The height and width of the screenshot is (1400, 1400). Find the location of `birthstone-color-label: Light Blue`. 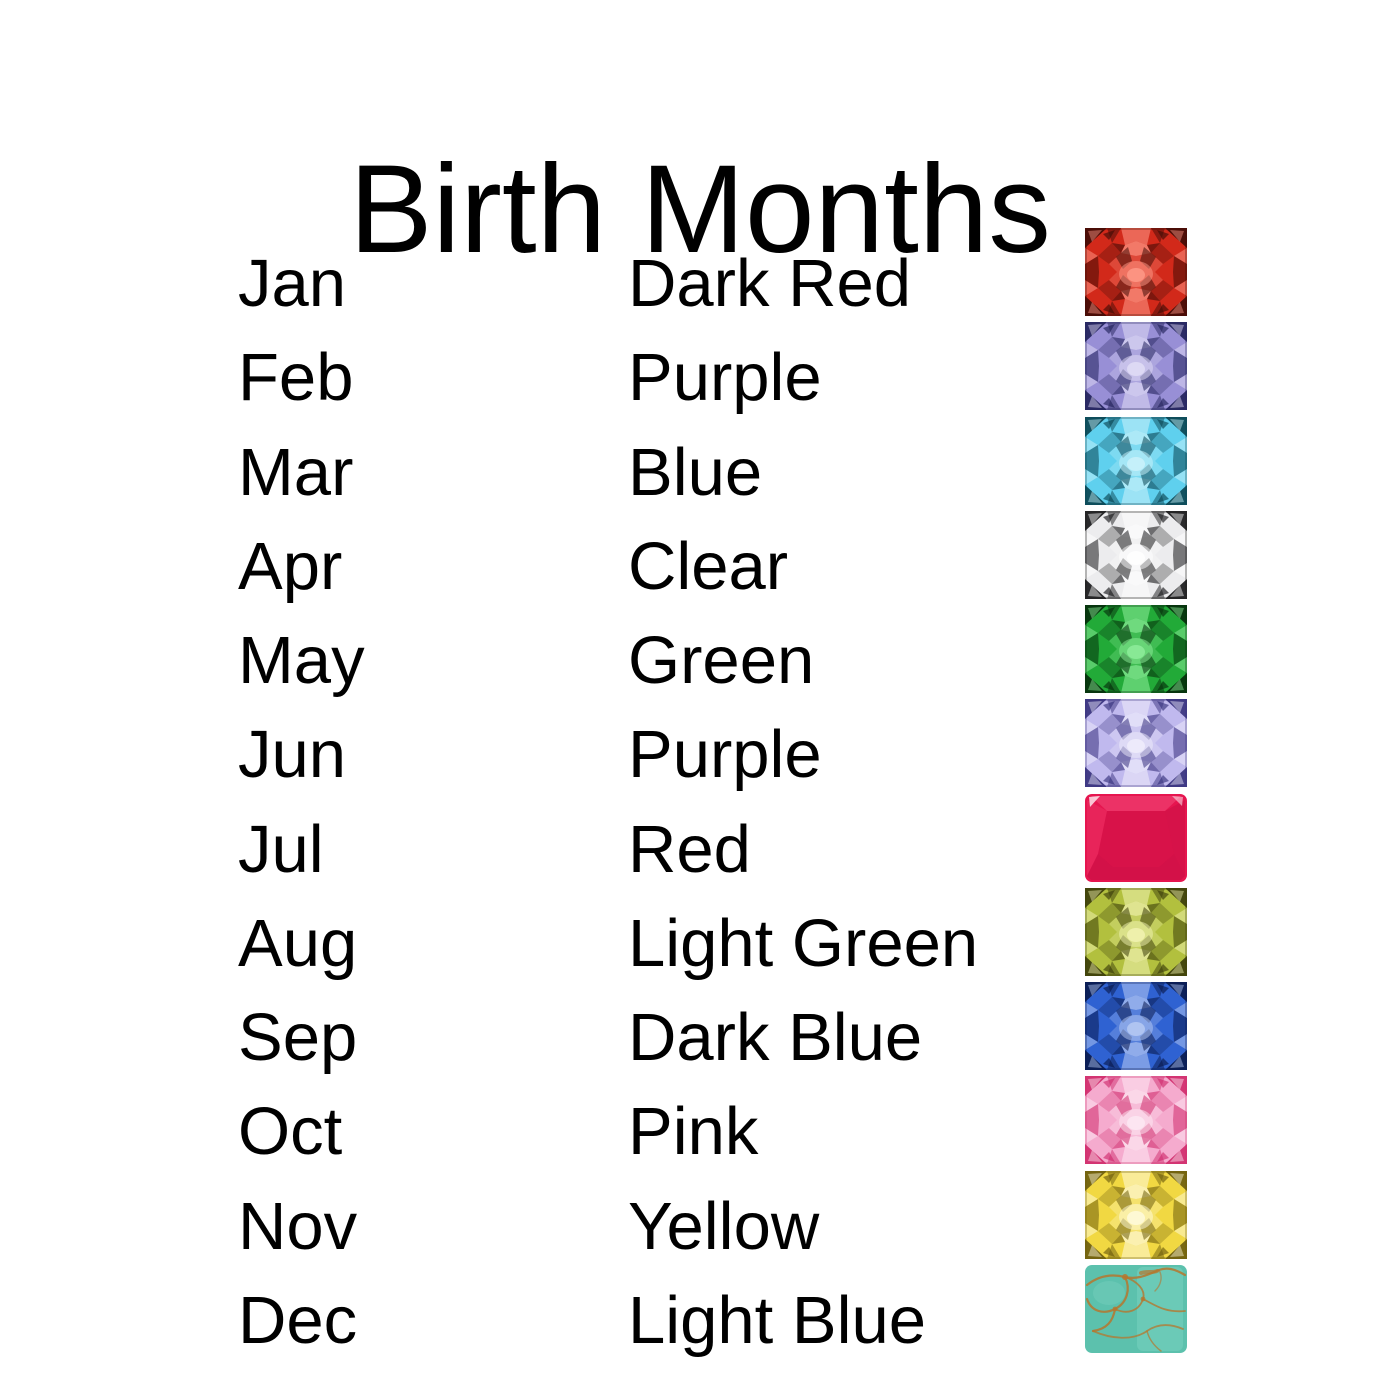

birthstone-color-label: Light Blue is located at coordinates (777, 1320).